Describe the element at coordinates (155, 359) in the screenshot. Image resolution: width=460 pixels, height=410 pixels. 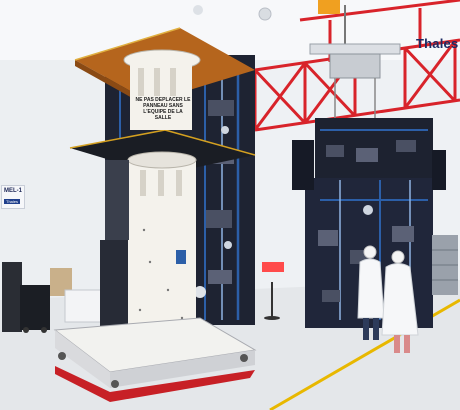
I see `base-trolley` at that location.